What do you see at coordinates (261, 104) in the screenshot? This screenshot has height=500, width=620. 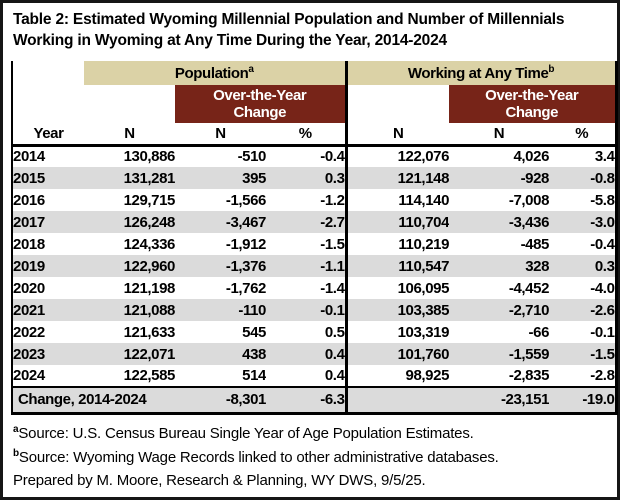 I see `population-otc-change-header: Over-the-Year Change` at bounding box center [261, 104].